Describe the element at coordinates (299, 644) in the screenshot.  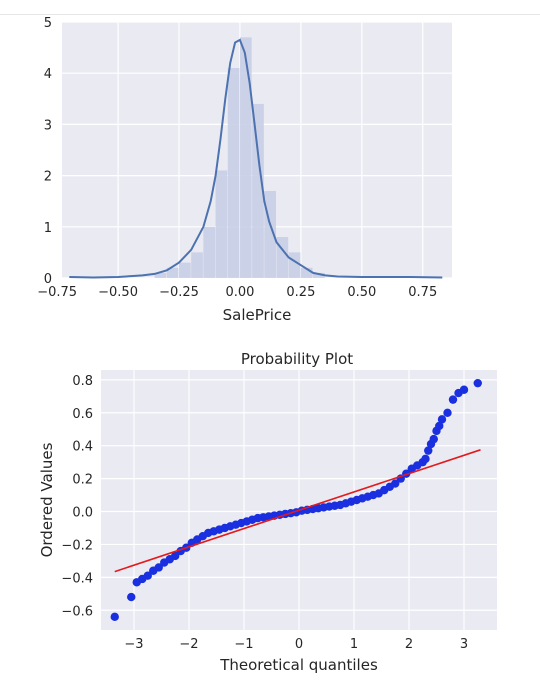
I see `x-tick-label: 0` at that location.